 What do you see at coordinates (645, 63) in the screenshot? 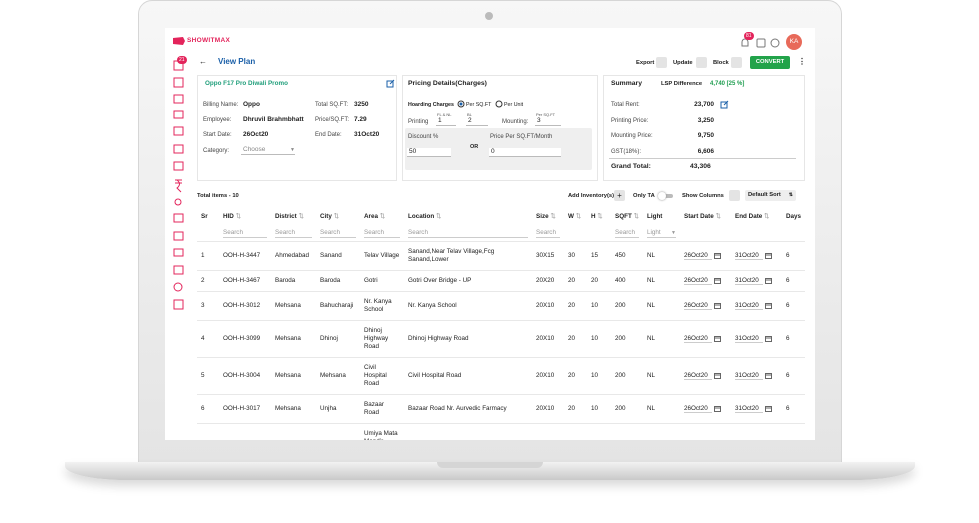
I see `export-button: Export` at bounding box center [645, 63].